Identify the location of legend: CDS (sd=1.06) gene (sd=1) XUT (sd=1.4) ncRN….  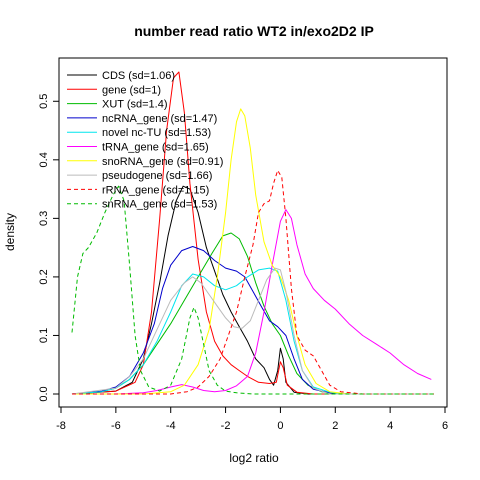
(145, 140).